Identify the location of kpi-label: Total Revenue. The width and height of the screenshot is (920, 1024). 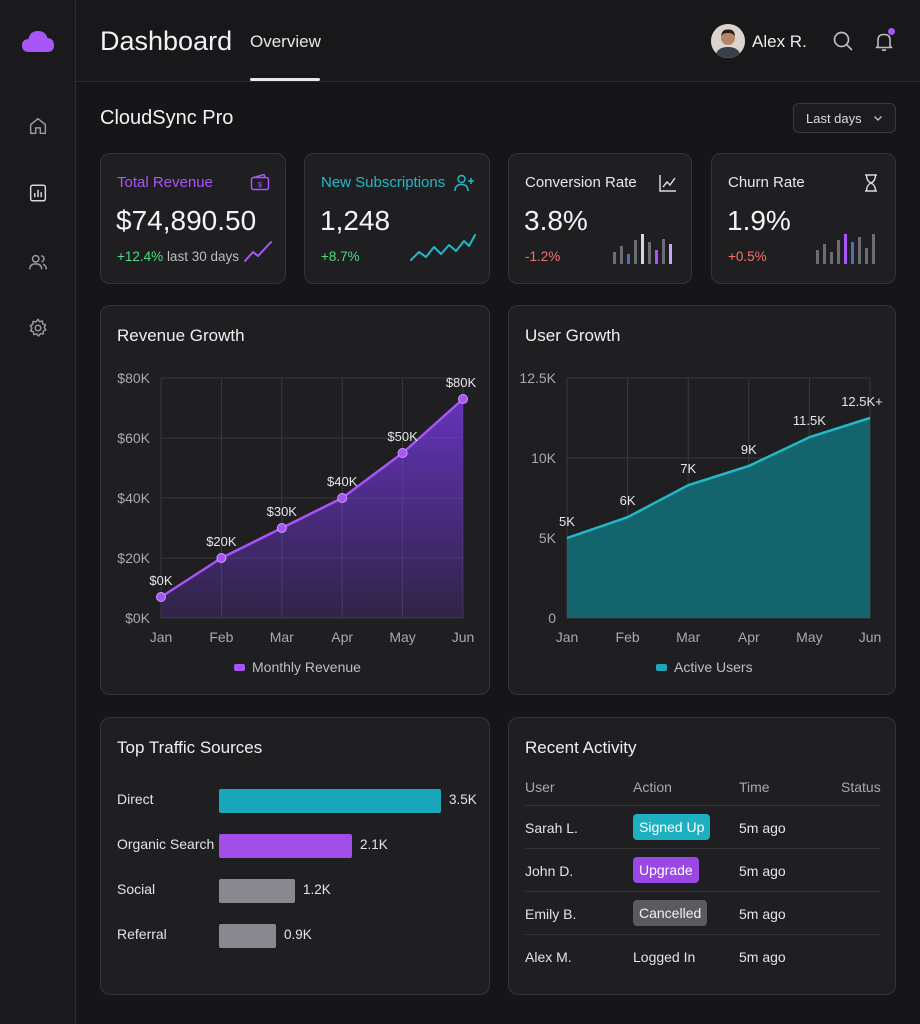
(165, 182).